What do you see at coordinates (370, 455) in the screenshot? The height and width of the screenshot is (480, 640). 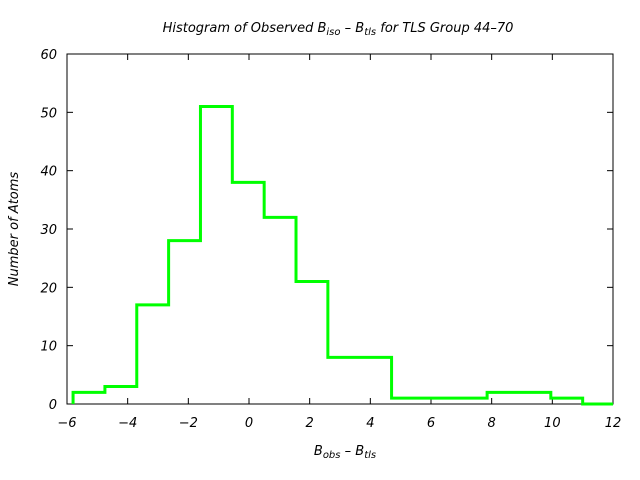 I see `x-axis-label-sub-tls: tls` at bounding box center [370, 455].